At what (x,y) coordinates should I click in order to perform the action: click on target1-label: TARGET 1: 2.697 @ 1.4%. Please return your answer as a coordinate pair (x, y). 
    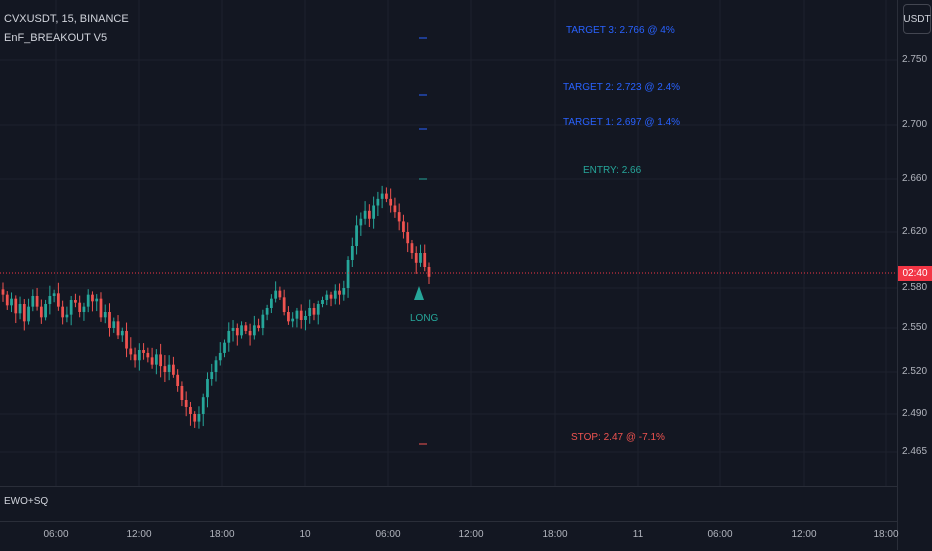
    Looking at the image, I should click on (622, 122).